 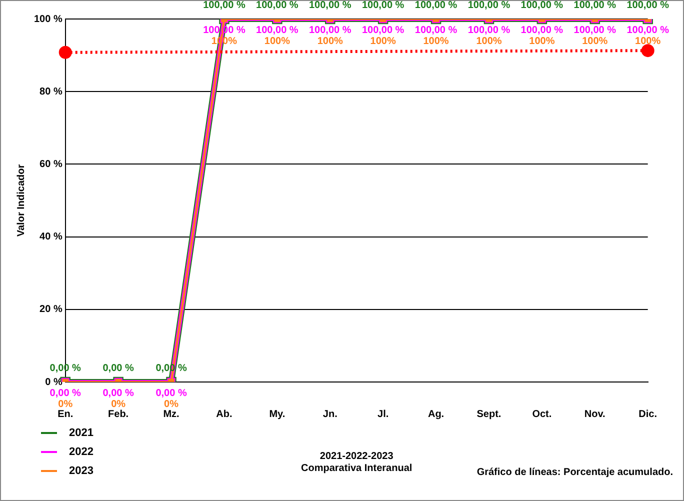 What do you see at coordinates (574, 472) in the screenshot?
I see `text: Gráfico de líneas: Porcentaje acumulado.` at bounding box center [574, 472].